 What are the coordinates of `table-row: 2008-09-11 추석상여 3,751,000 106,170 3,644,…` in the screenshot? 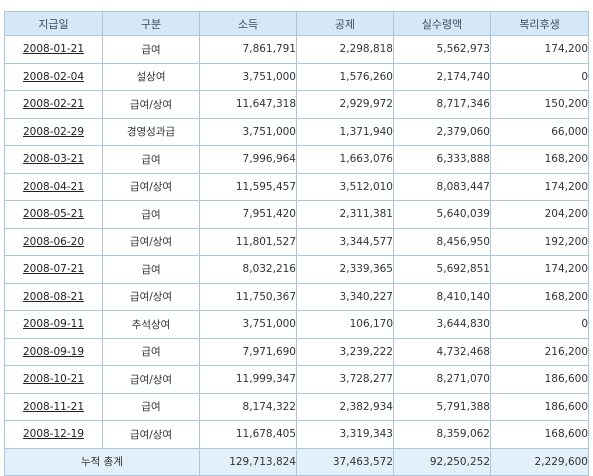 It's located at (296, 324).